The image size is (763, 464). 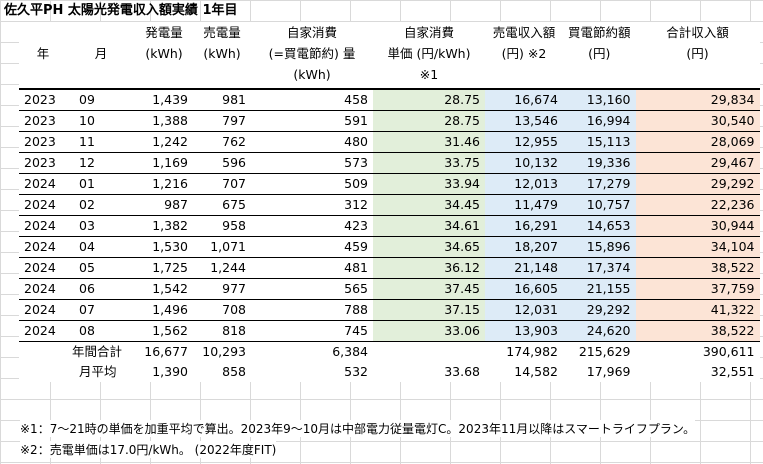 I want to click on cell-self: 788, so click(x=312, y=310).